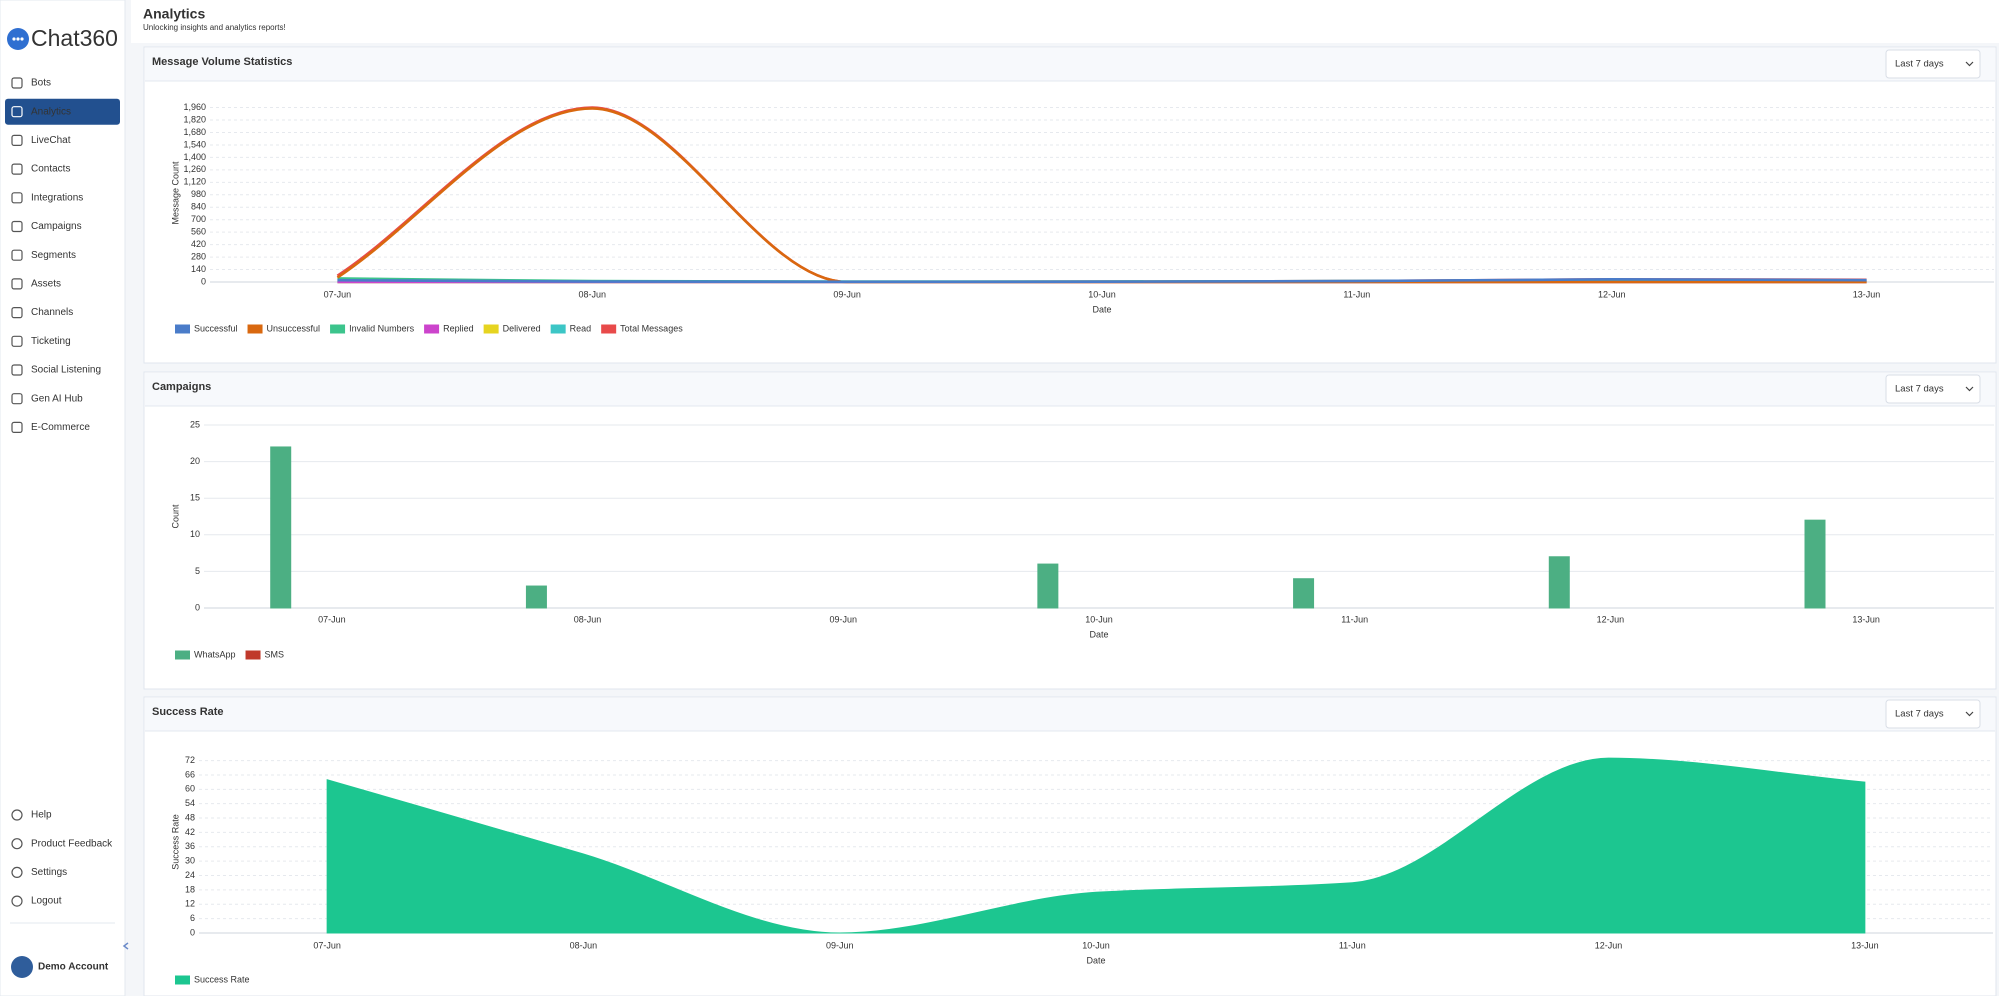 The height and width of the screenshot is (996, 1999). Describe the element at coordinates (52, 312) in the screenshot. I see `nav-item: Channels` at that location.